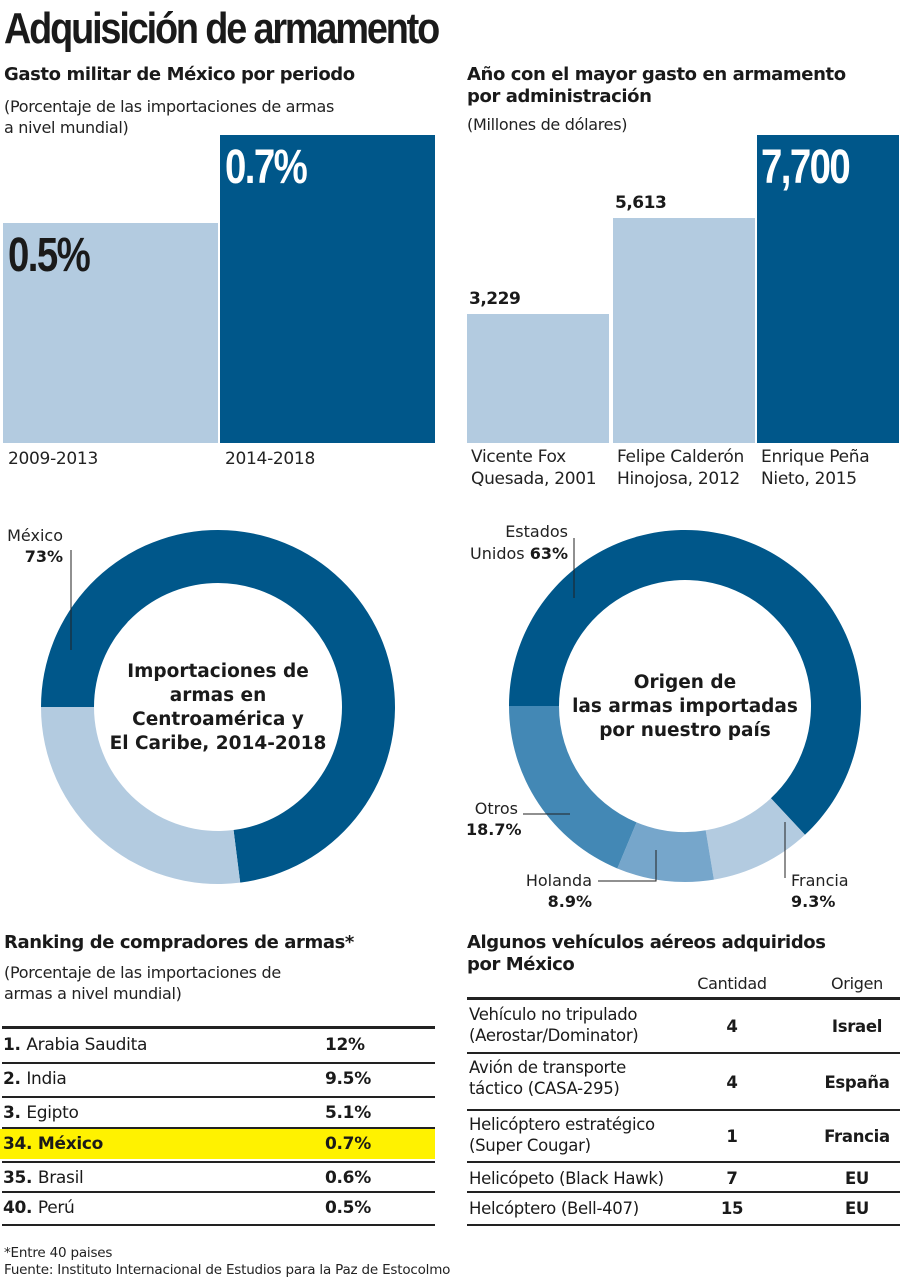  Describe the element at coordinates (218, 695) in the screenshot. I see `donut-center-title: armas en` at that location.